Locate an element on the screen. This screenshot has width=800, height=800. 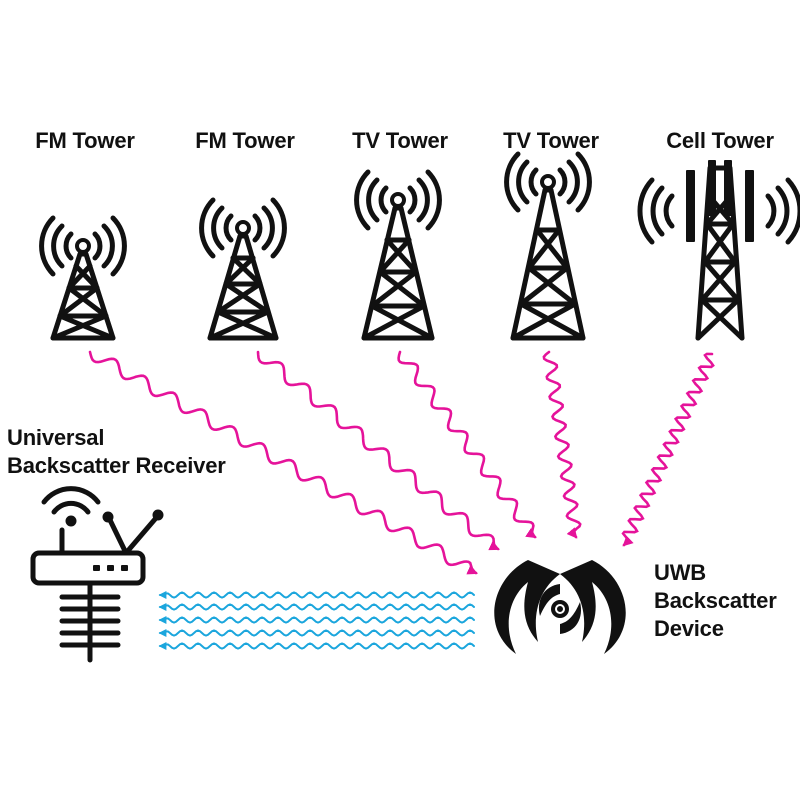
uwb-device-icon is located at coordinates (560, 607).